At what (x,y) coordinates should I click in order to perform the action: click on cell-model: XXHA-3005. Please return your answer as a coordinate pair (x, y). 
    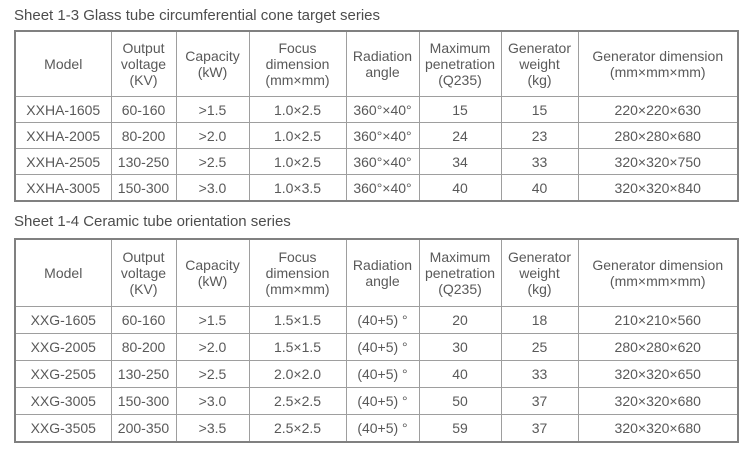
    Looking at the image, I should click on (63, 188).